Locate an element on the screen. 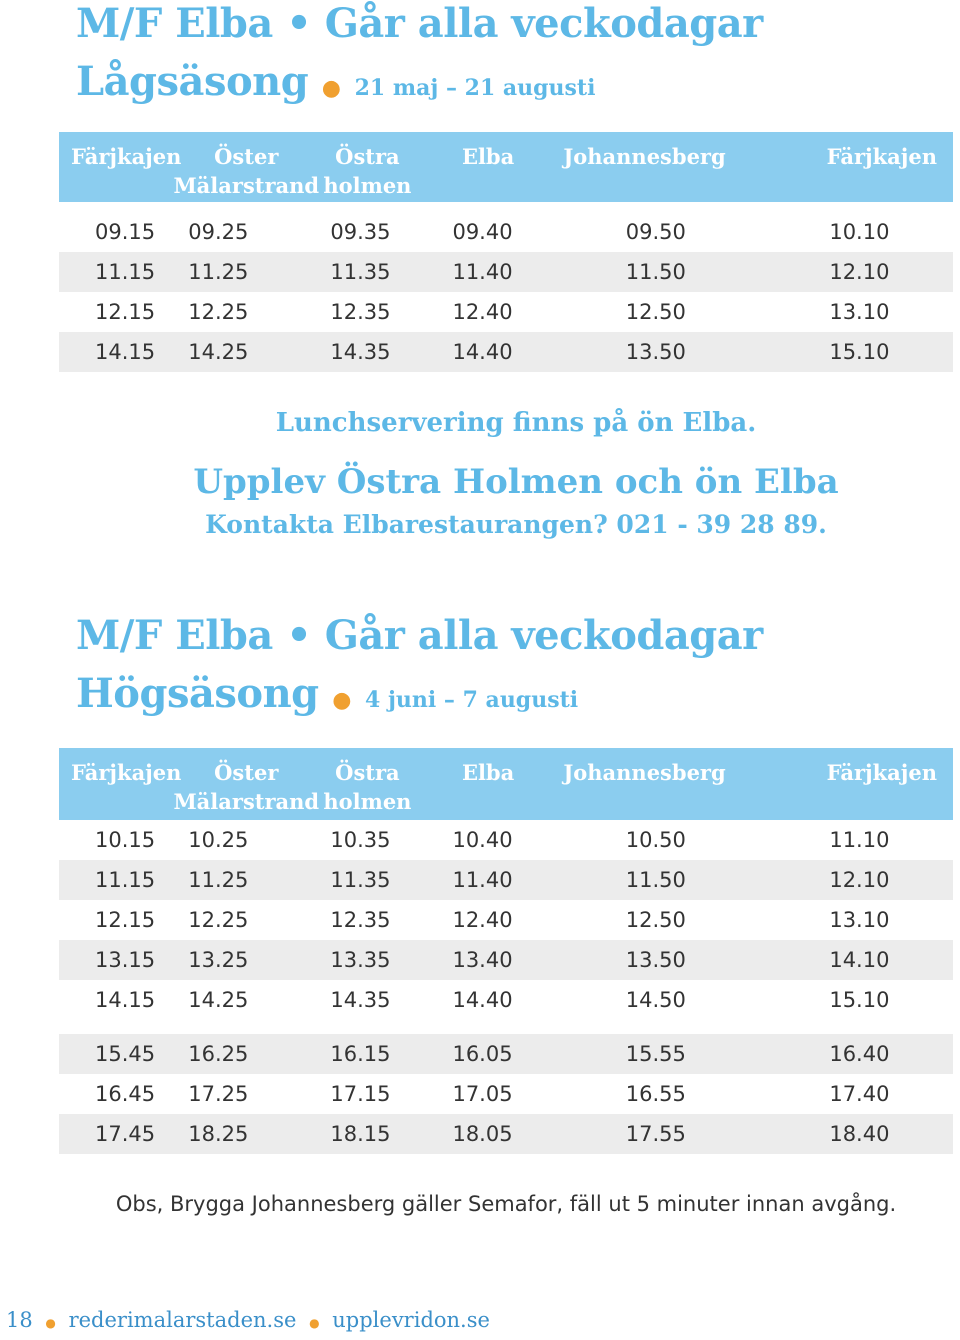 This screenshot has height=1340, width=960. section1-season: Lågsäsong ● 21 maj – 21 augusti is located at coordinates (335, 81).